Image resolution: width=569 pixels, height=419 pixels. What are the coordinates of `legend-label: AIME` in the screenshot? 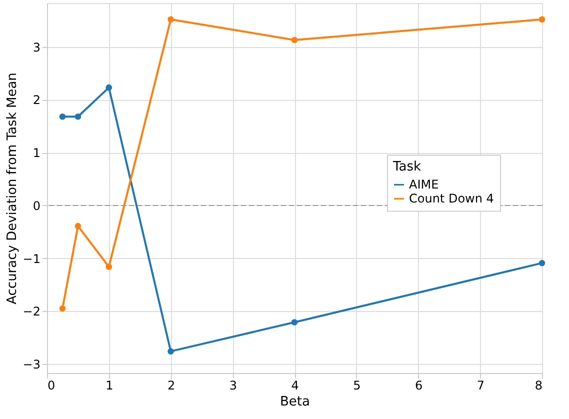 It's located at (424, 185).